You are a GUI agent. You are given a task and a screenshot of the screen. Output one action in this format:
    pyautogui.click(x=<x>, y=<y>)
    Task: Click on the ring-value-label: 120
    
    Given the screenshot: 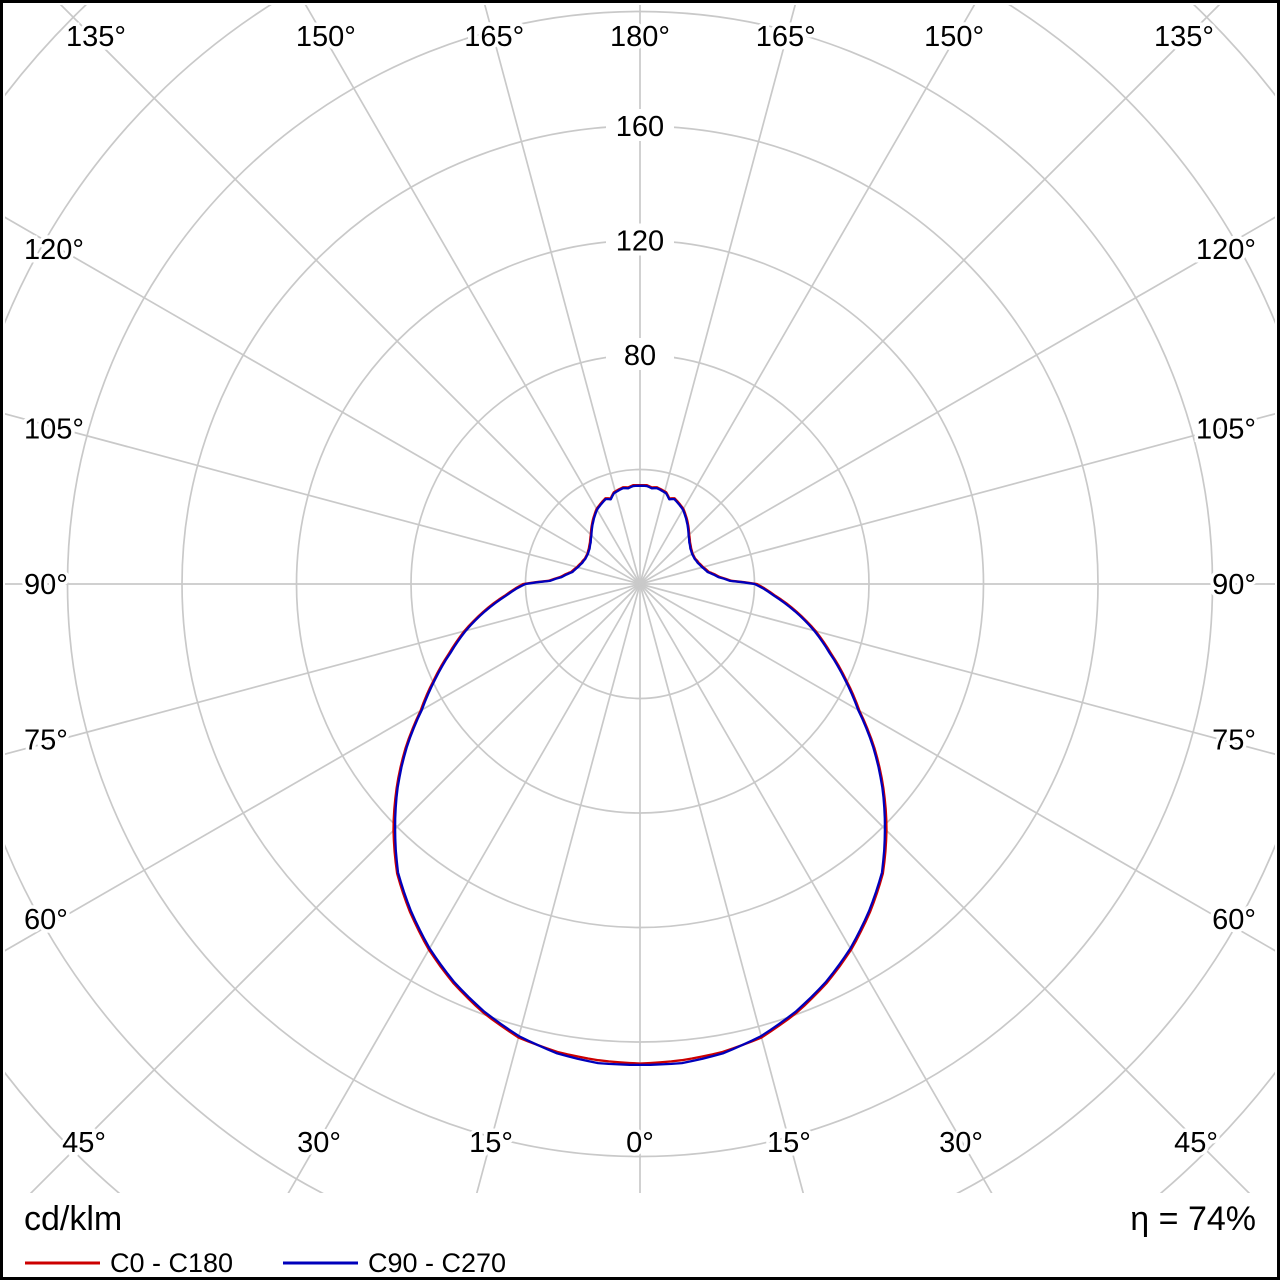 What is the action you would take?
    pyautogui.click(x=640, y=242)
    